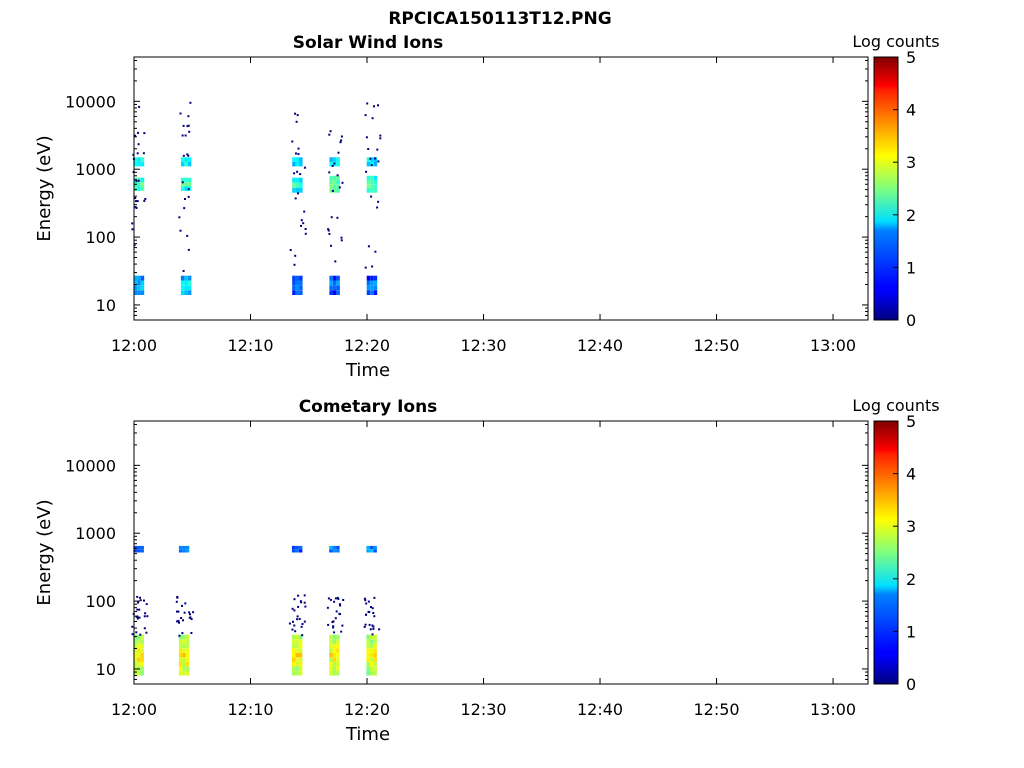 This screenshot has height=768, width=1024. Describe the element at coordinates (106, 305) in the screenshot. I see `y-tick-label: 10` at that location.